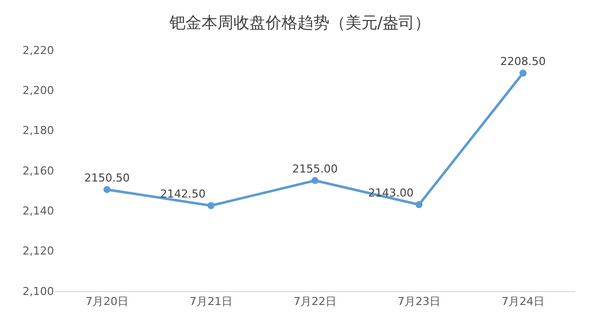  I want to click on x-tick-label: 7月24日, so click(523, 301).